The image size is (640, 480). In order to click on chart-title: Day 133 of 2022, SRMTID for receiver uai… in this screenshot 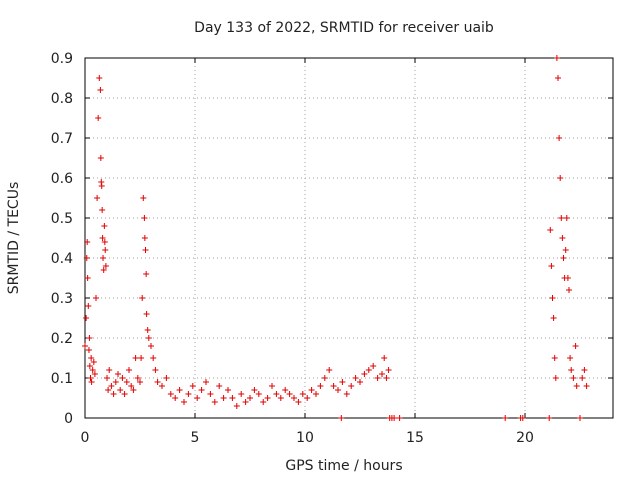, I will do `click(344, 28)`.